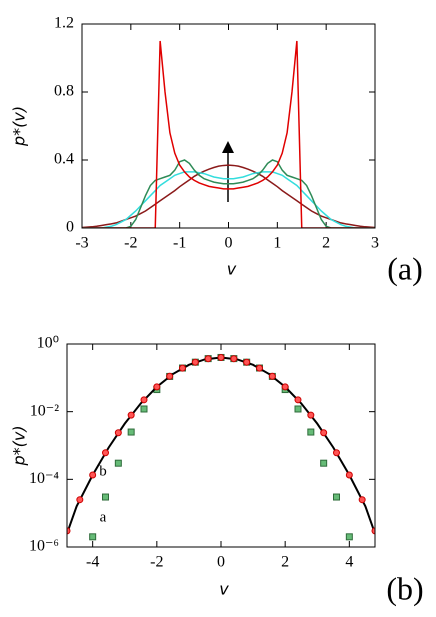  Describe the element at coordinates (103, 517) in the screenshot. I see `annotation: a` at that location.